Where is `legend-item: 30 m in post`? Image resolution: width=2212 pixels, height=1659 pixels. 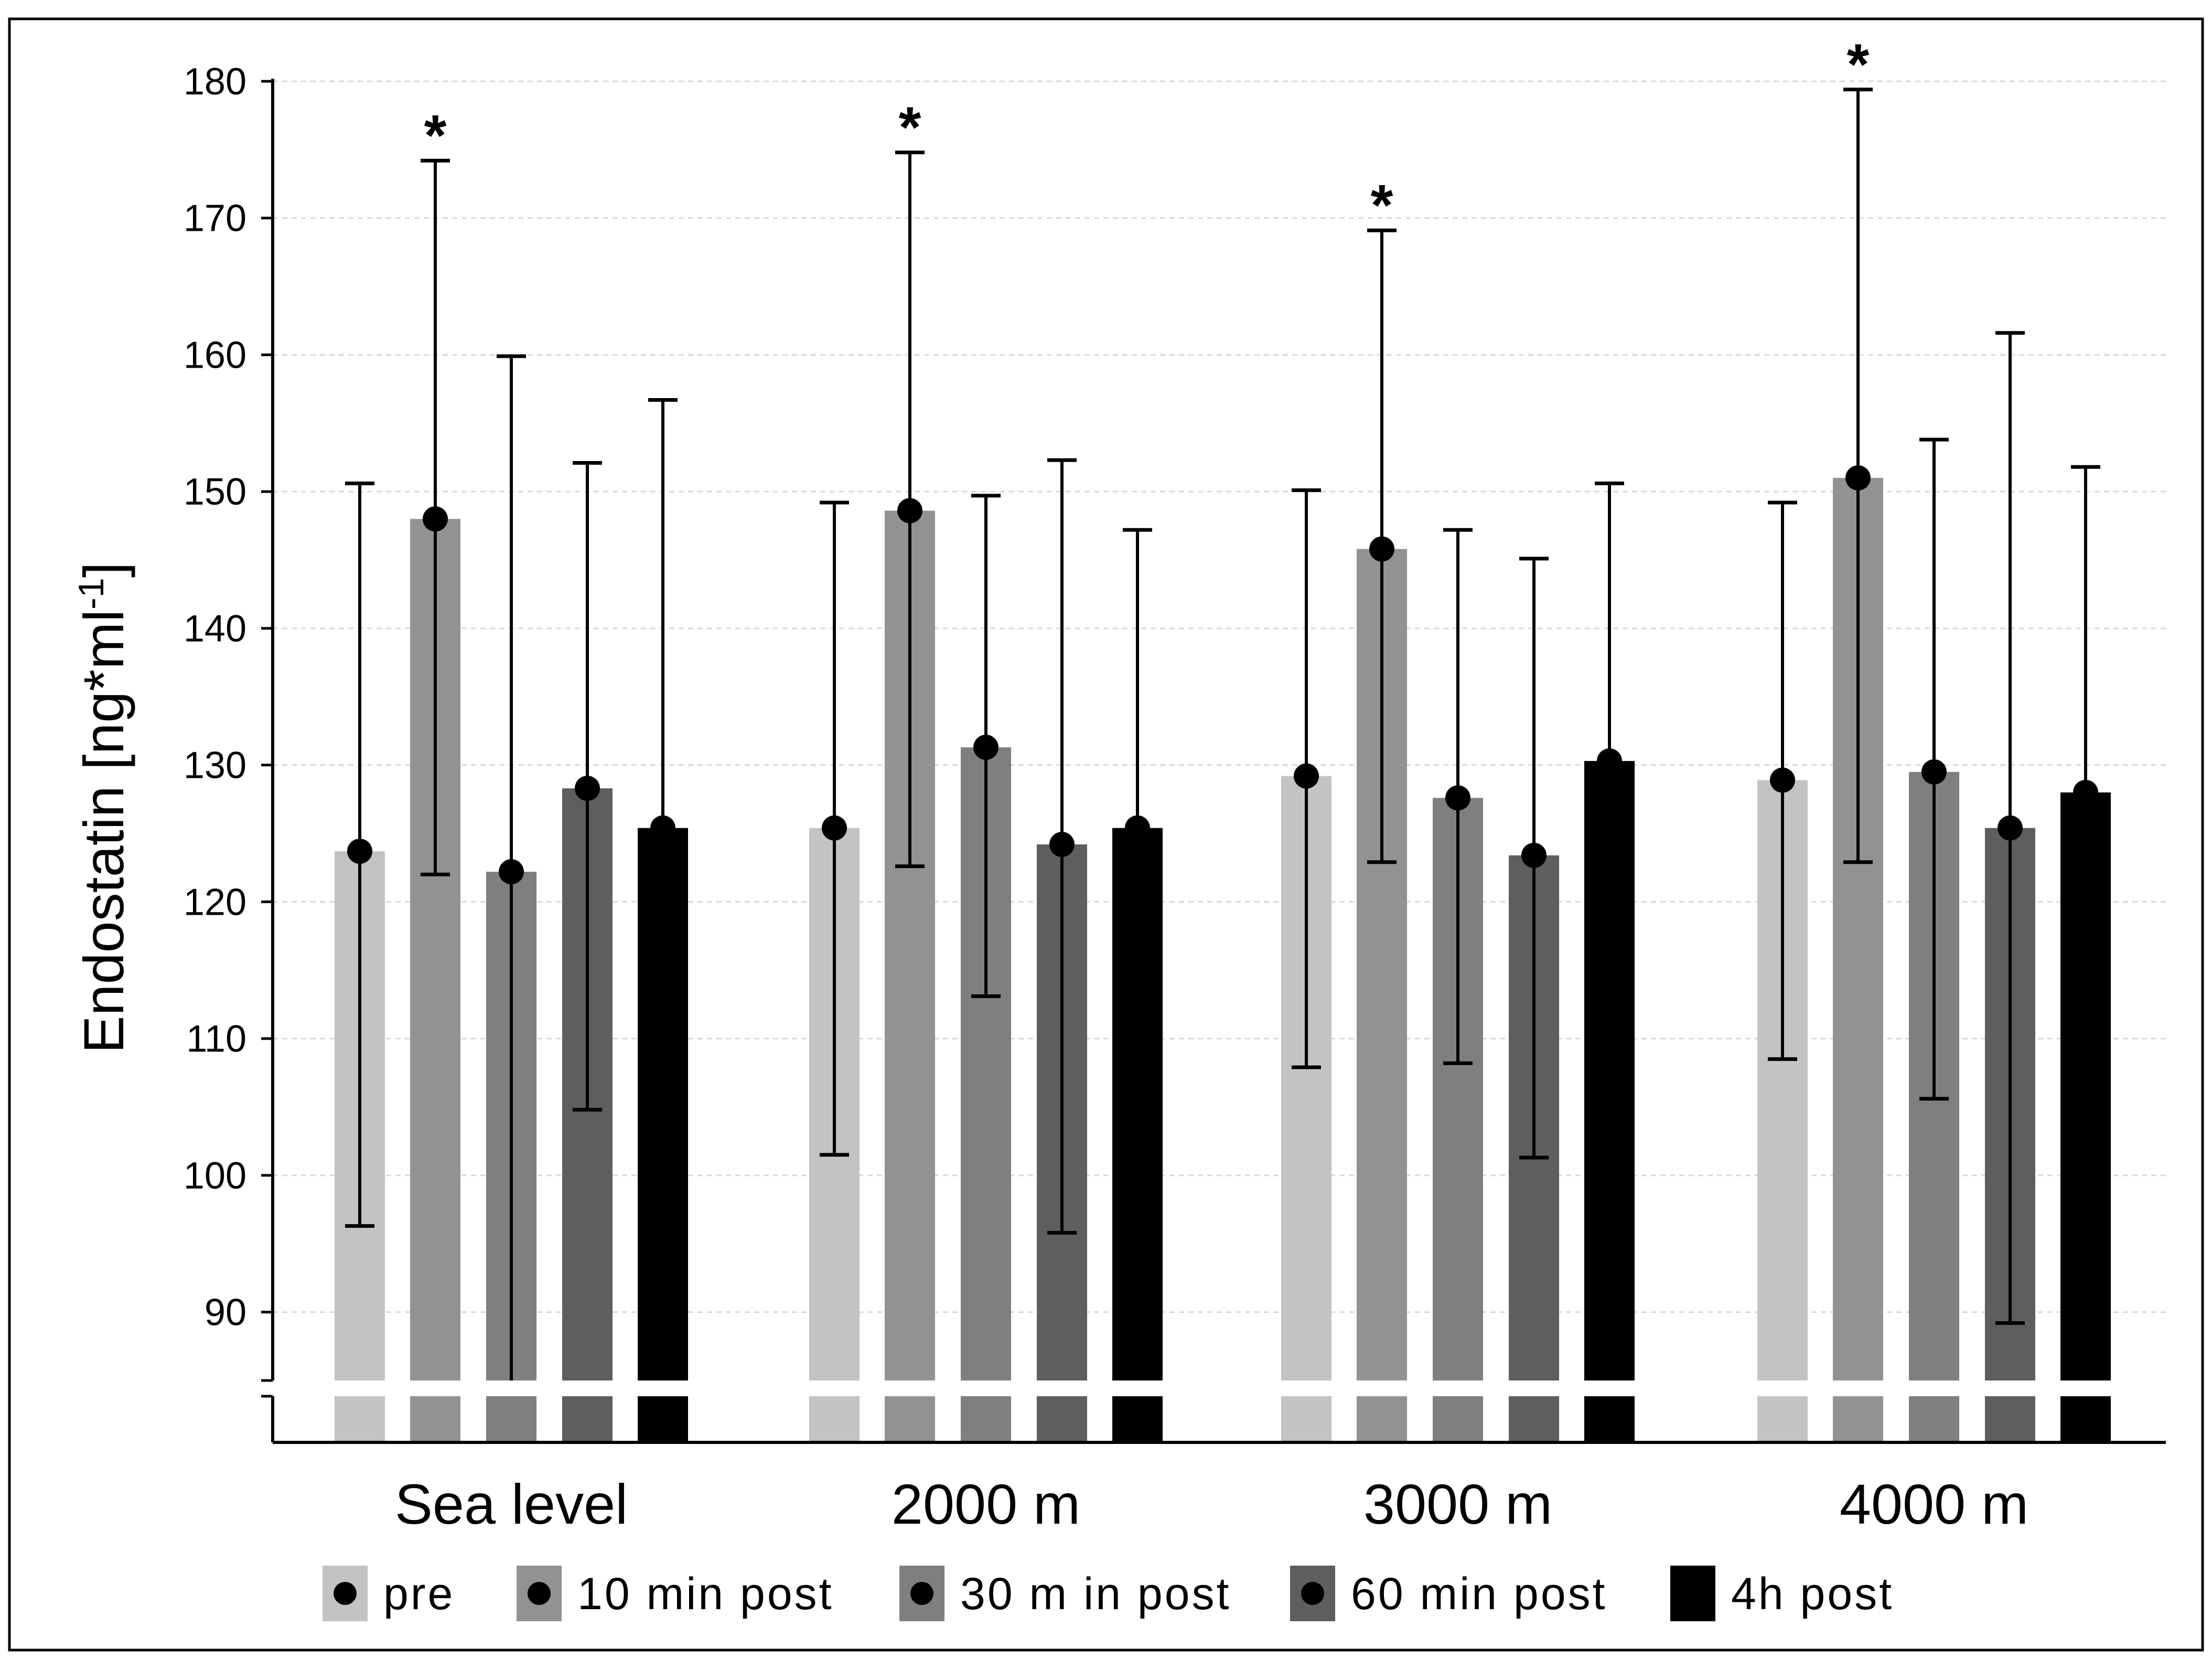
legend-item: 30 m in post is located at coordinates (1065, 1593).